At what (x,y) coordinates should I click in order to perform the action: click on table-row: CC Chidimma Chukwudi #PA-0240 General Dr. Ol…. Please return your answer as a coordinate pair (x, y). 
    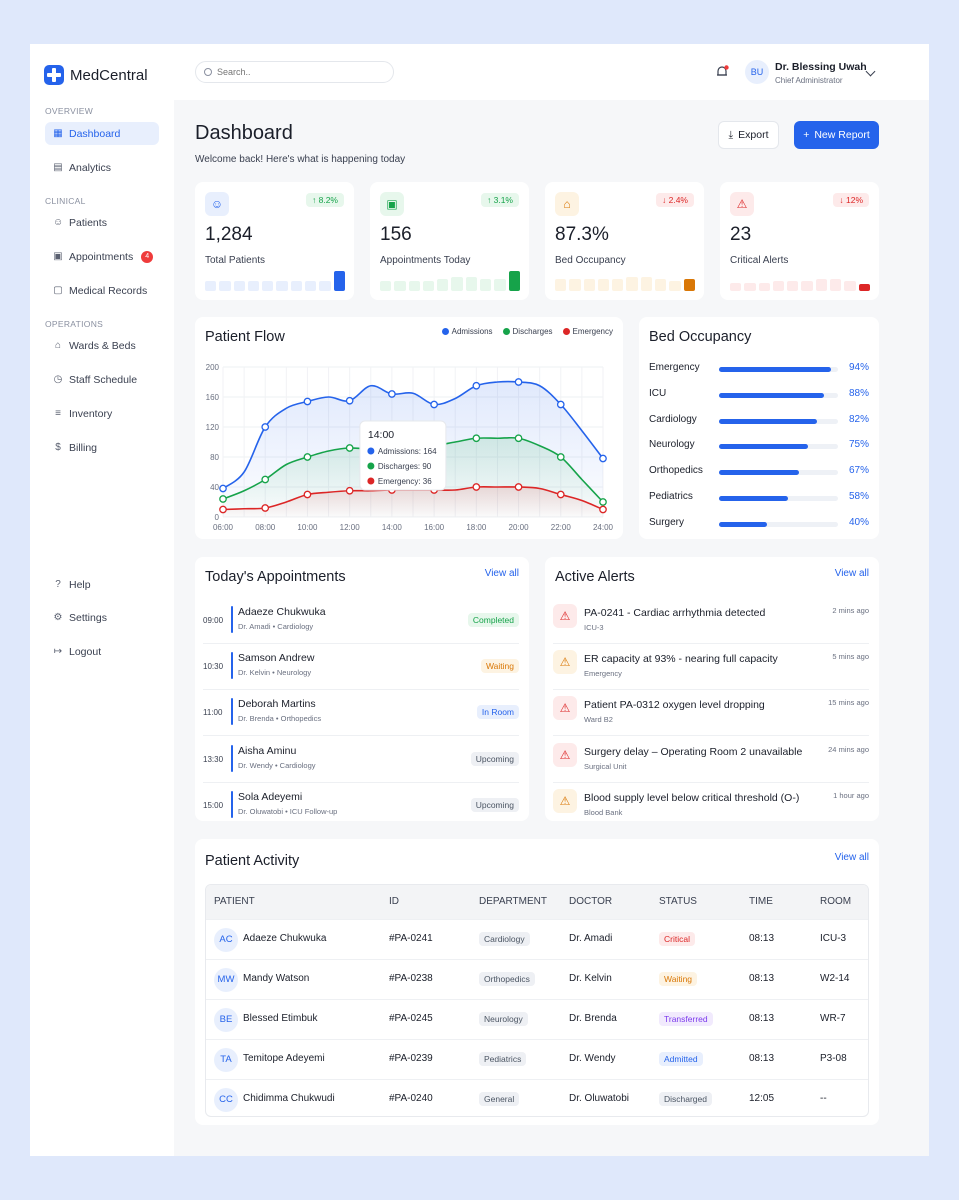
    Looking at the image, I should click on (537, 1097).